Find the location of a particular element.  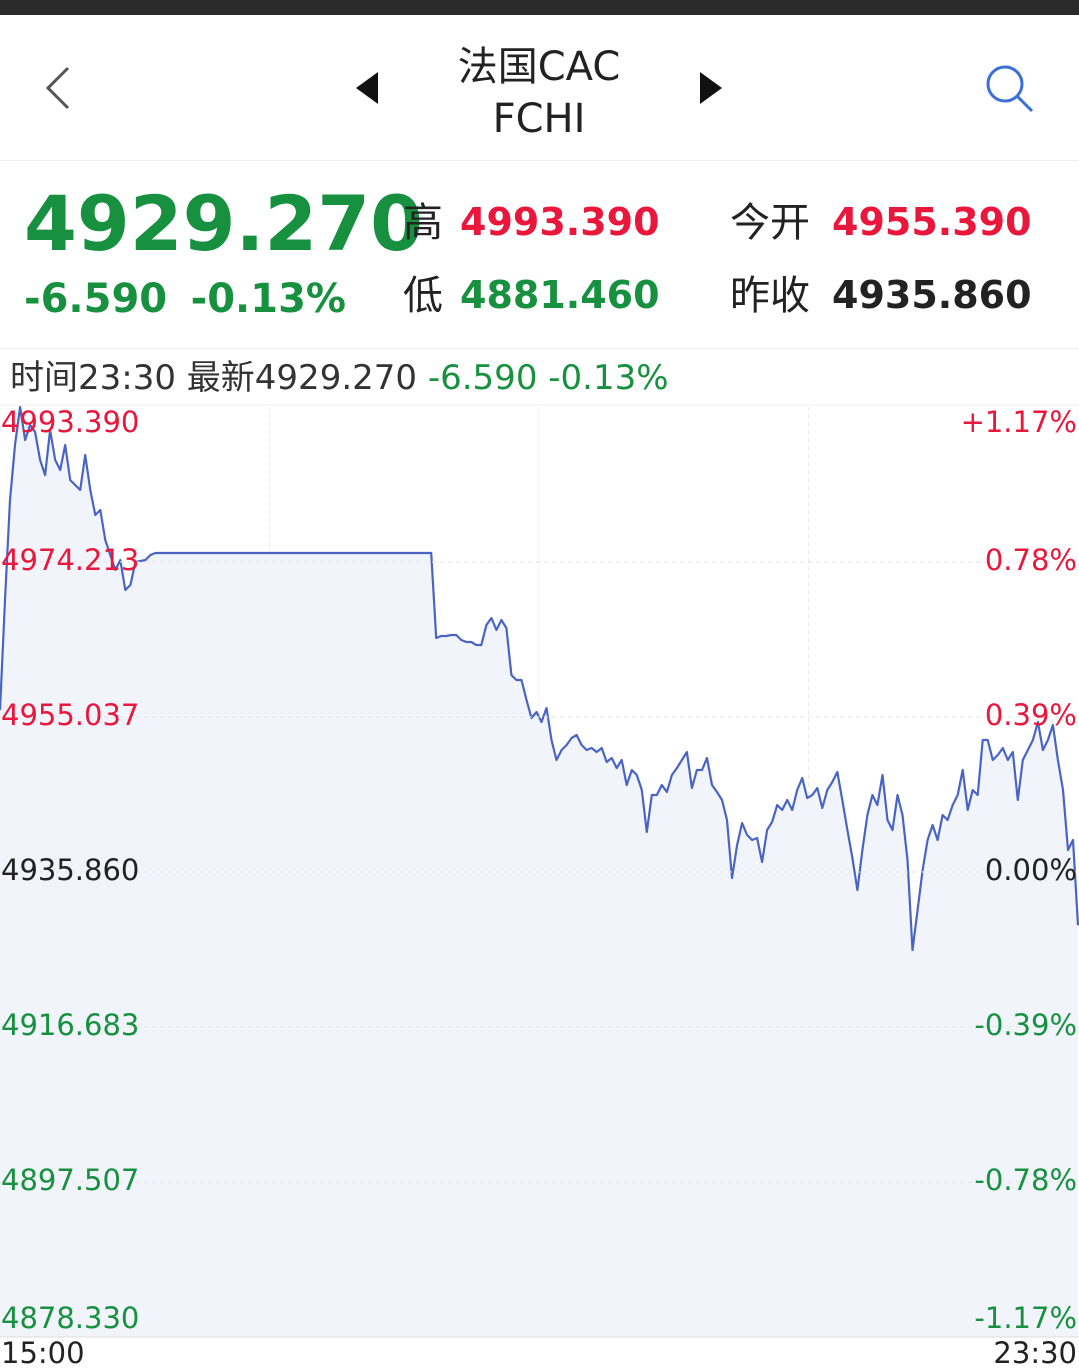

y-tick-label: 4974.213 is located at coordinates (70, 560).